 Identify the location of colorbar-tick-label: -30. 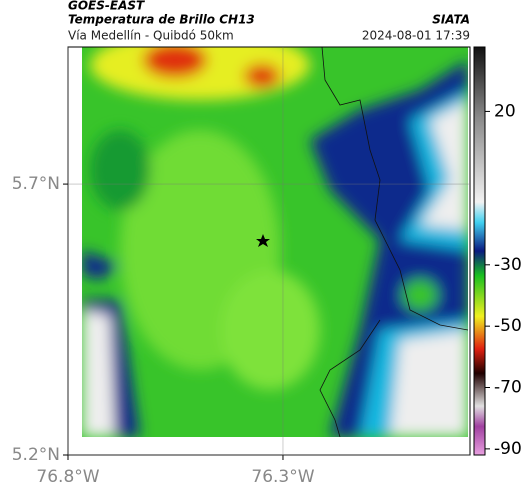
(508, 265).